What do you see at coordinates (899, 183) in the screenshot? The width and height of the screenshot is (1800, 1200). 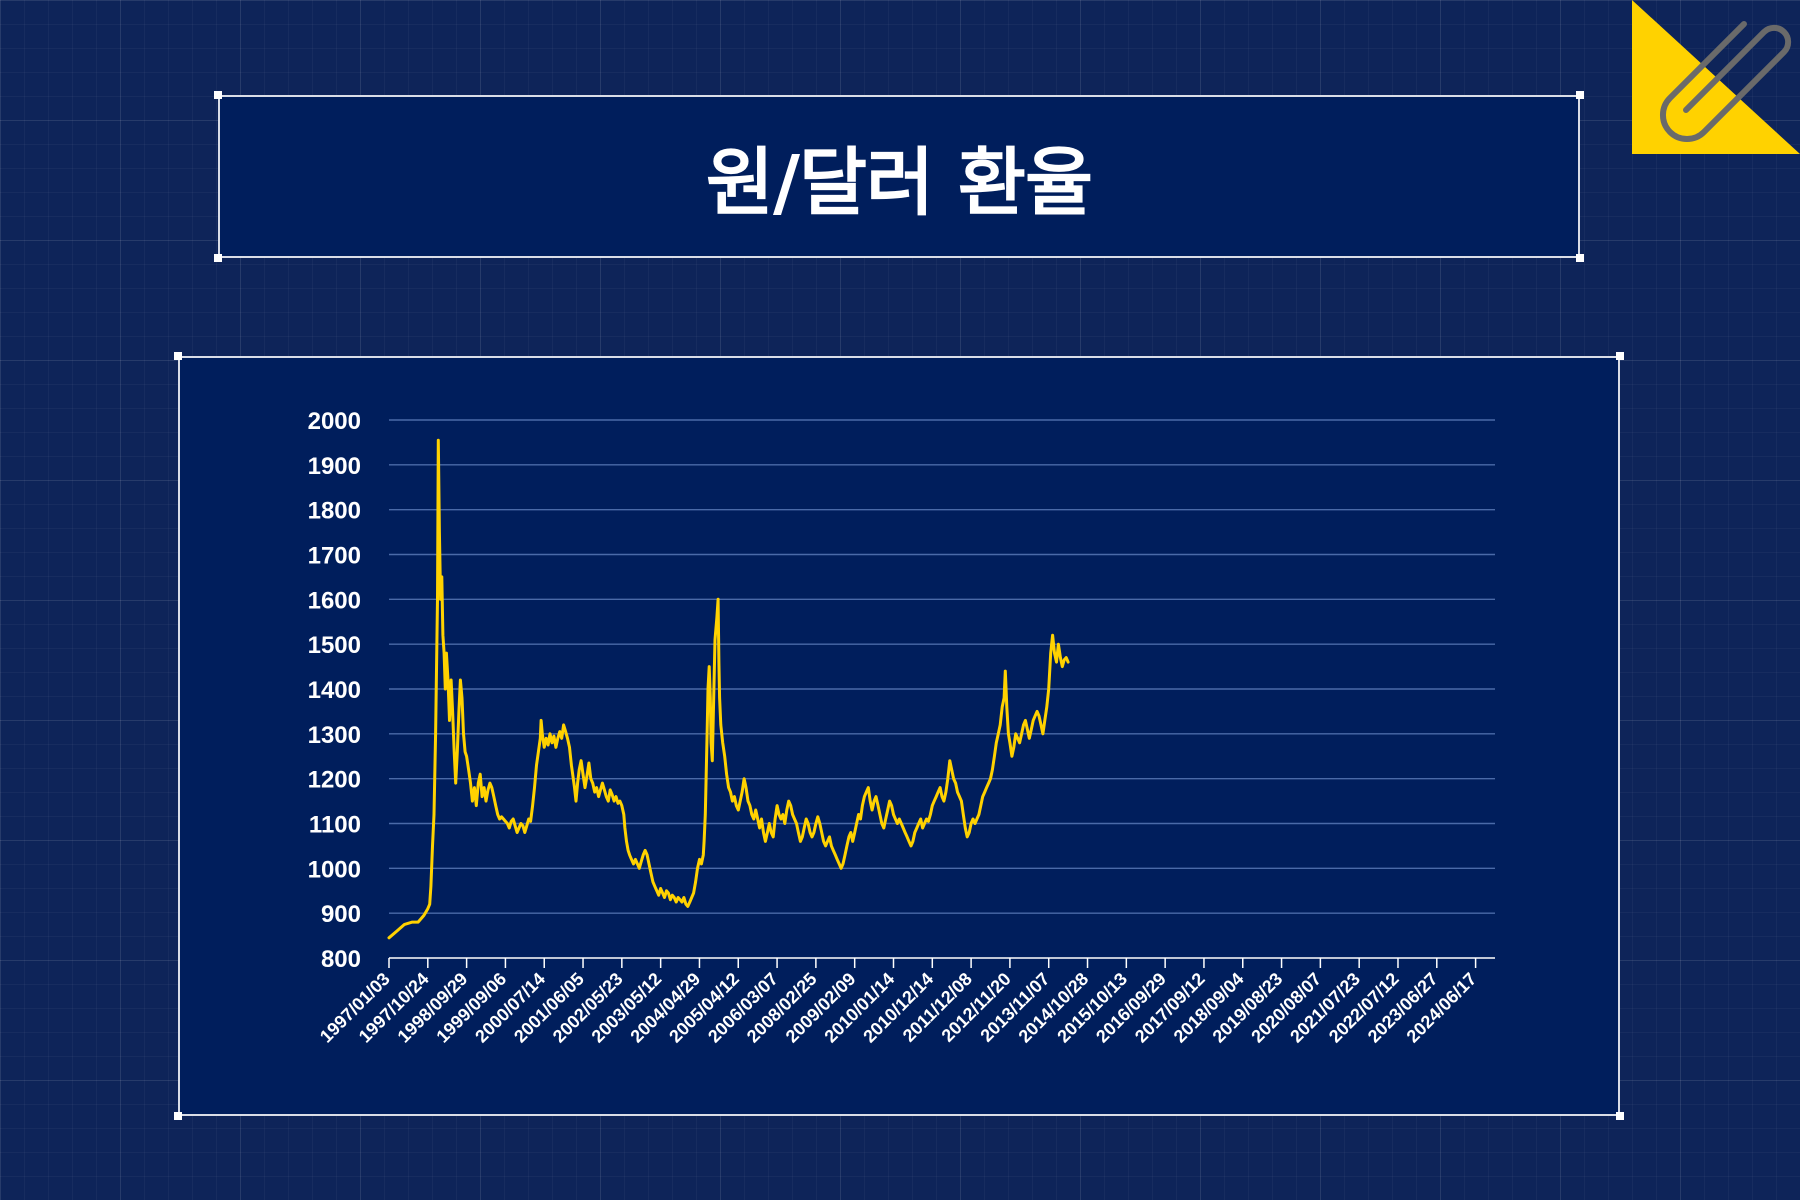 I see `page-title: 원/달러 환율` at bounding box center [899, 183].